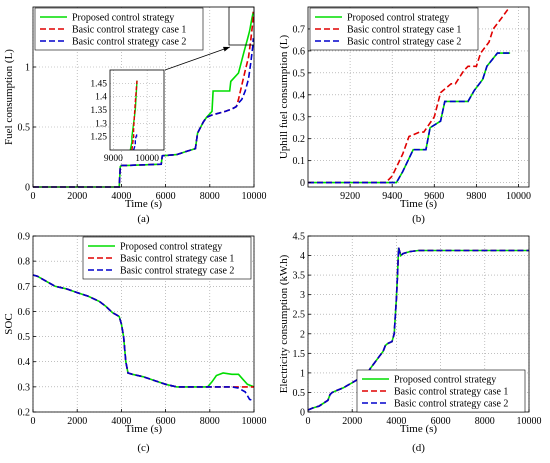  What do you see at coordinates (299, 237) in the screenshot?
I see `y-tick-label: 4.5` at bounding box center [299, 237].